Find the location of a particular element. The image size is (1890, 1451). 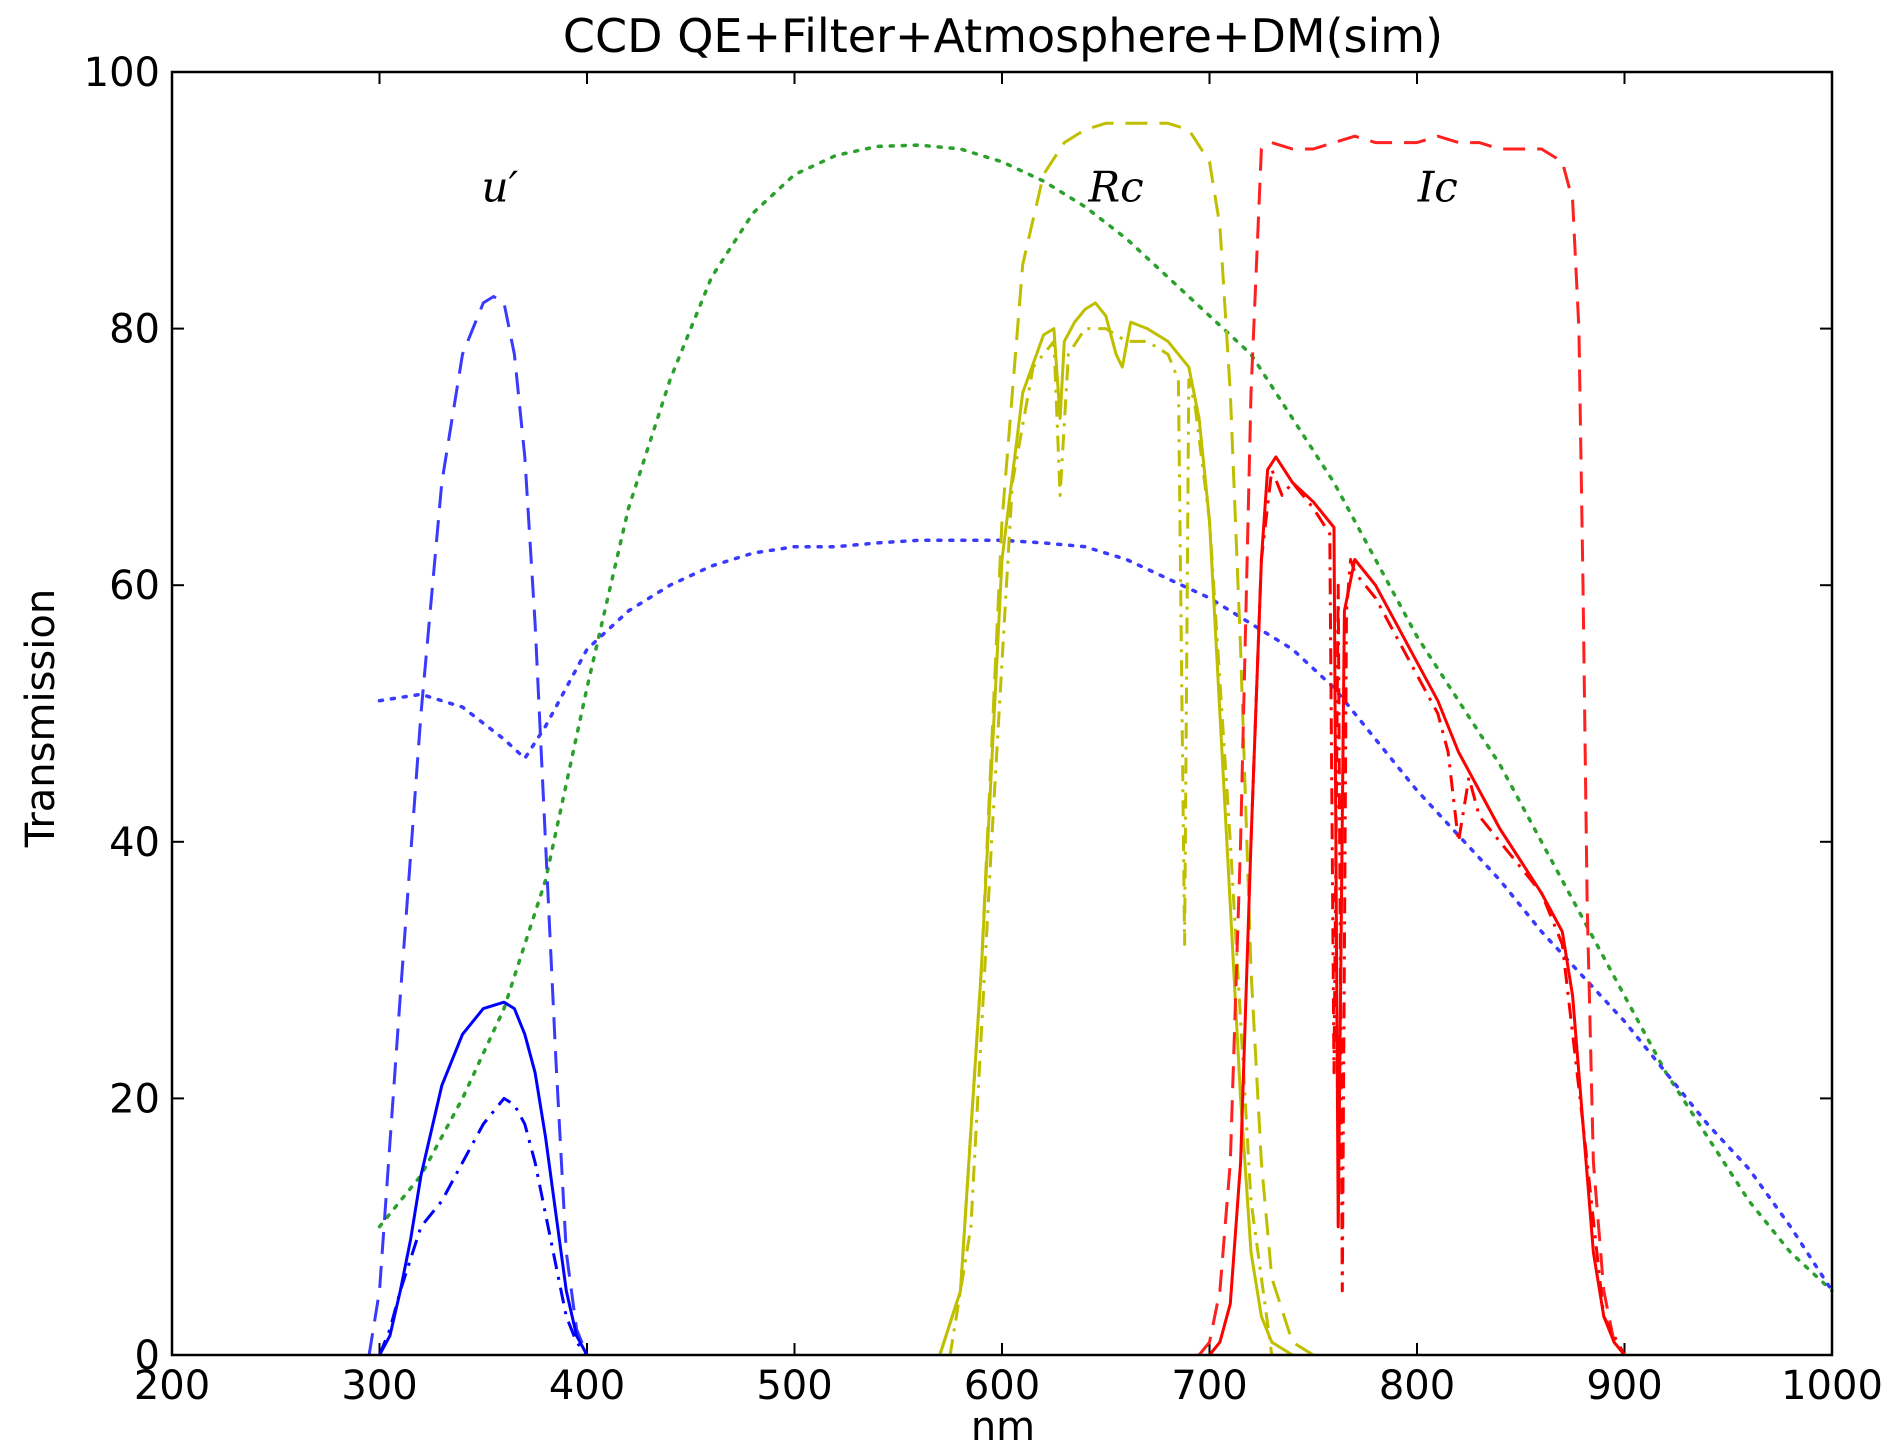

y-tick-label: 60 is located at coordinates (134, 586).